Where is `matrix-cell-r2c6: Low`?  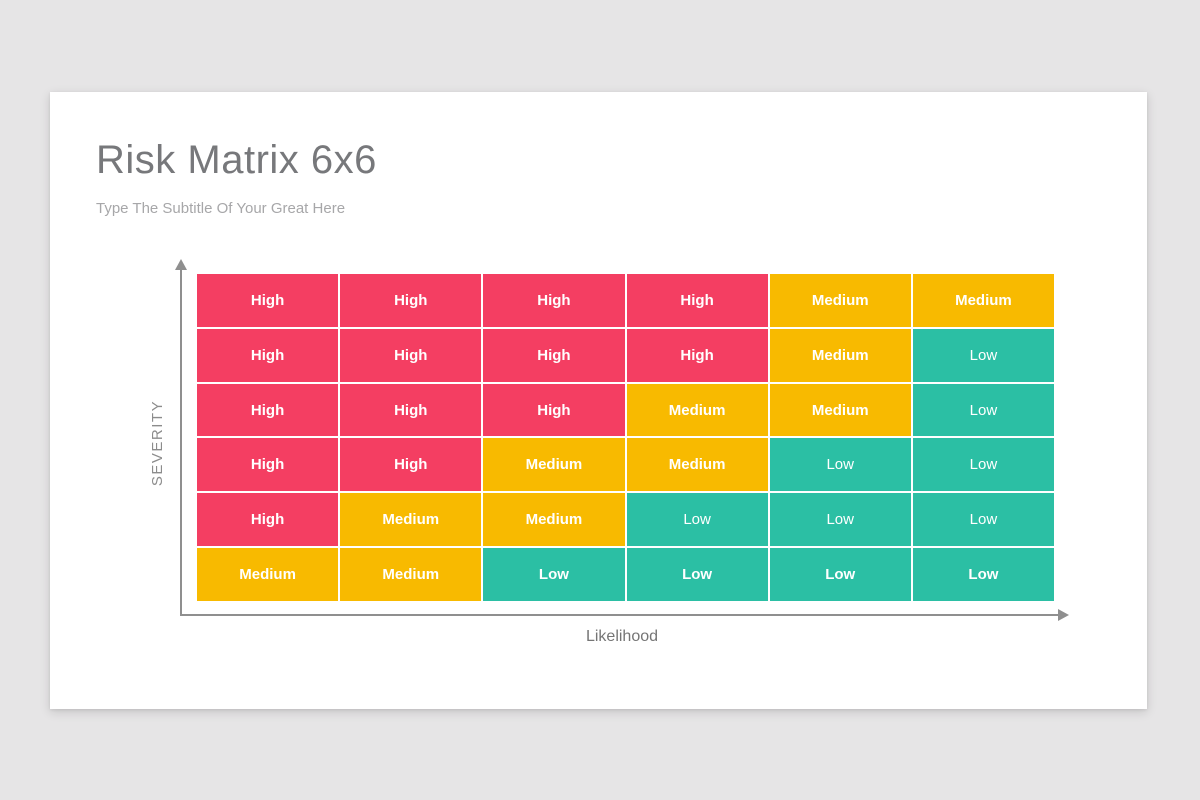 matrix-cell-r2c6: Low is located at coordinates (983, 355).